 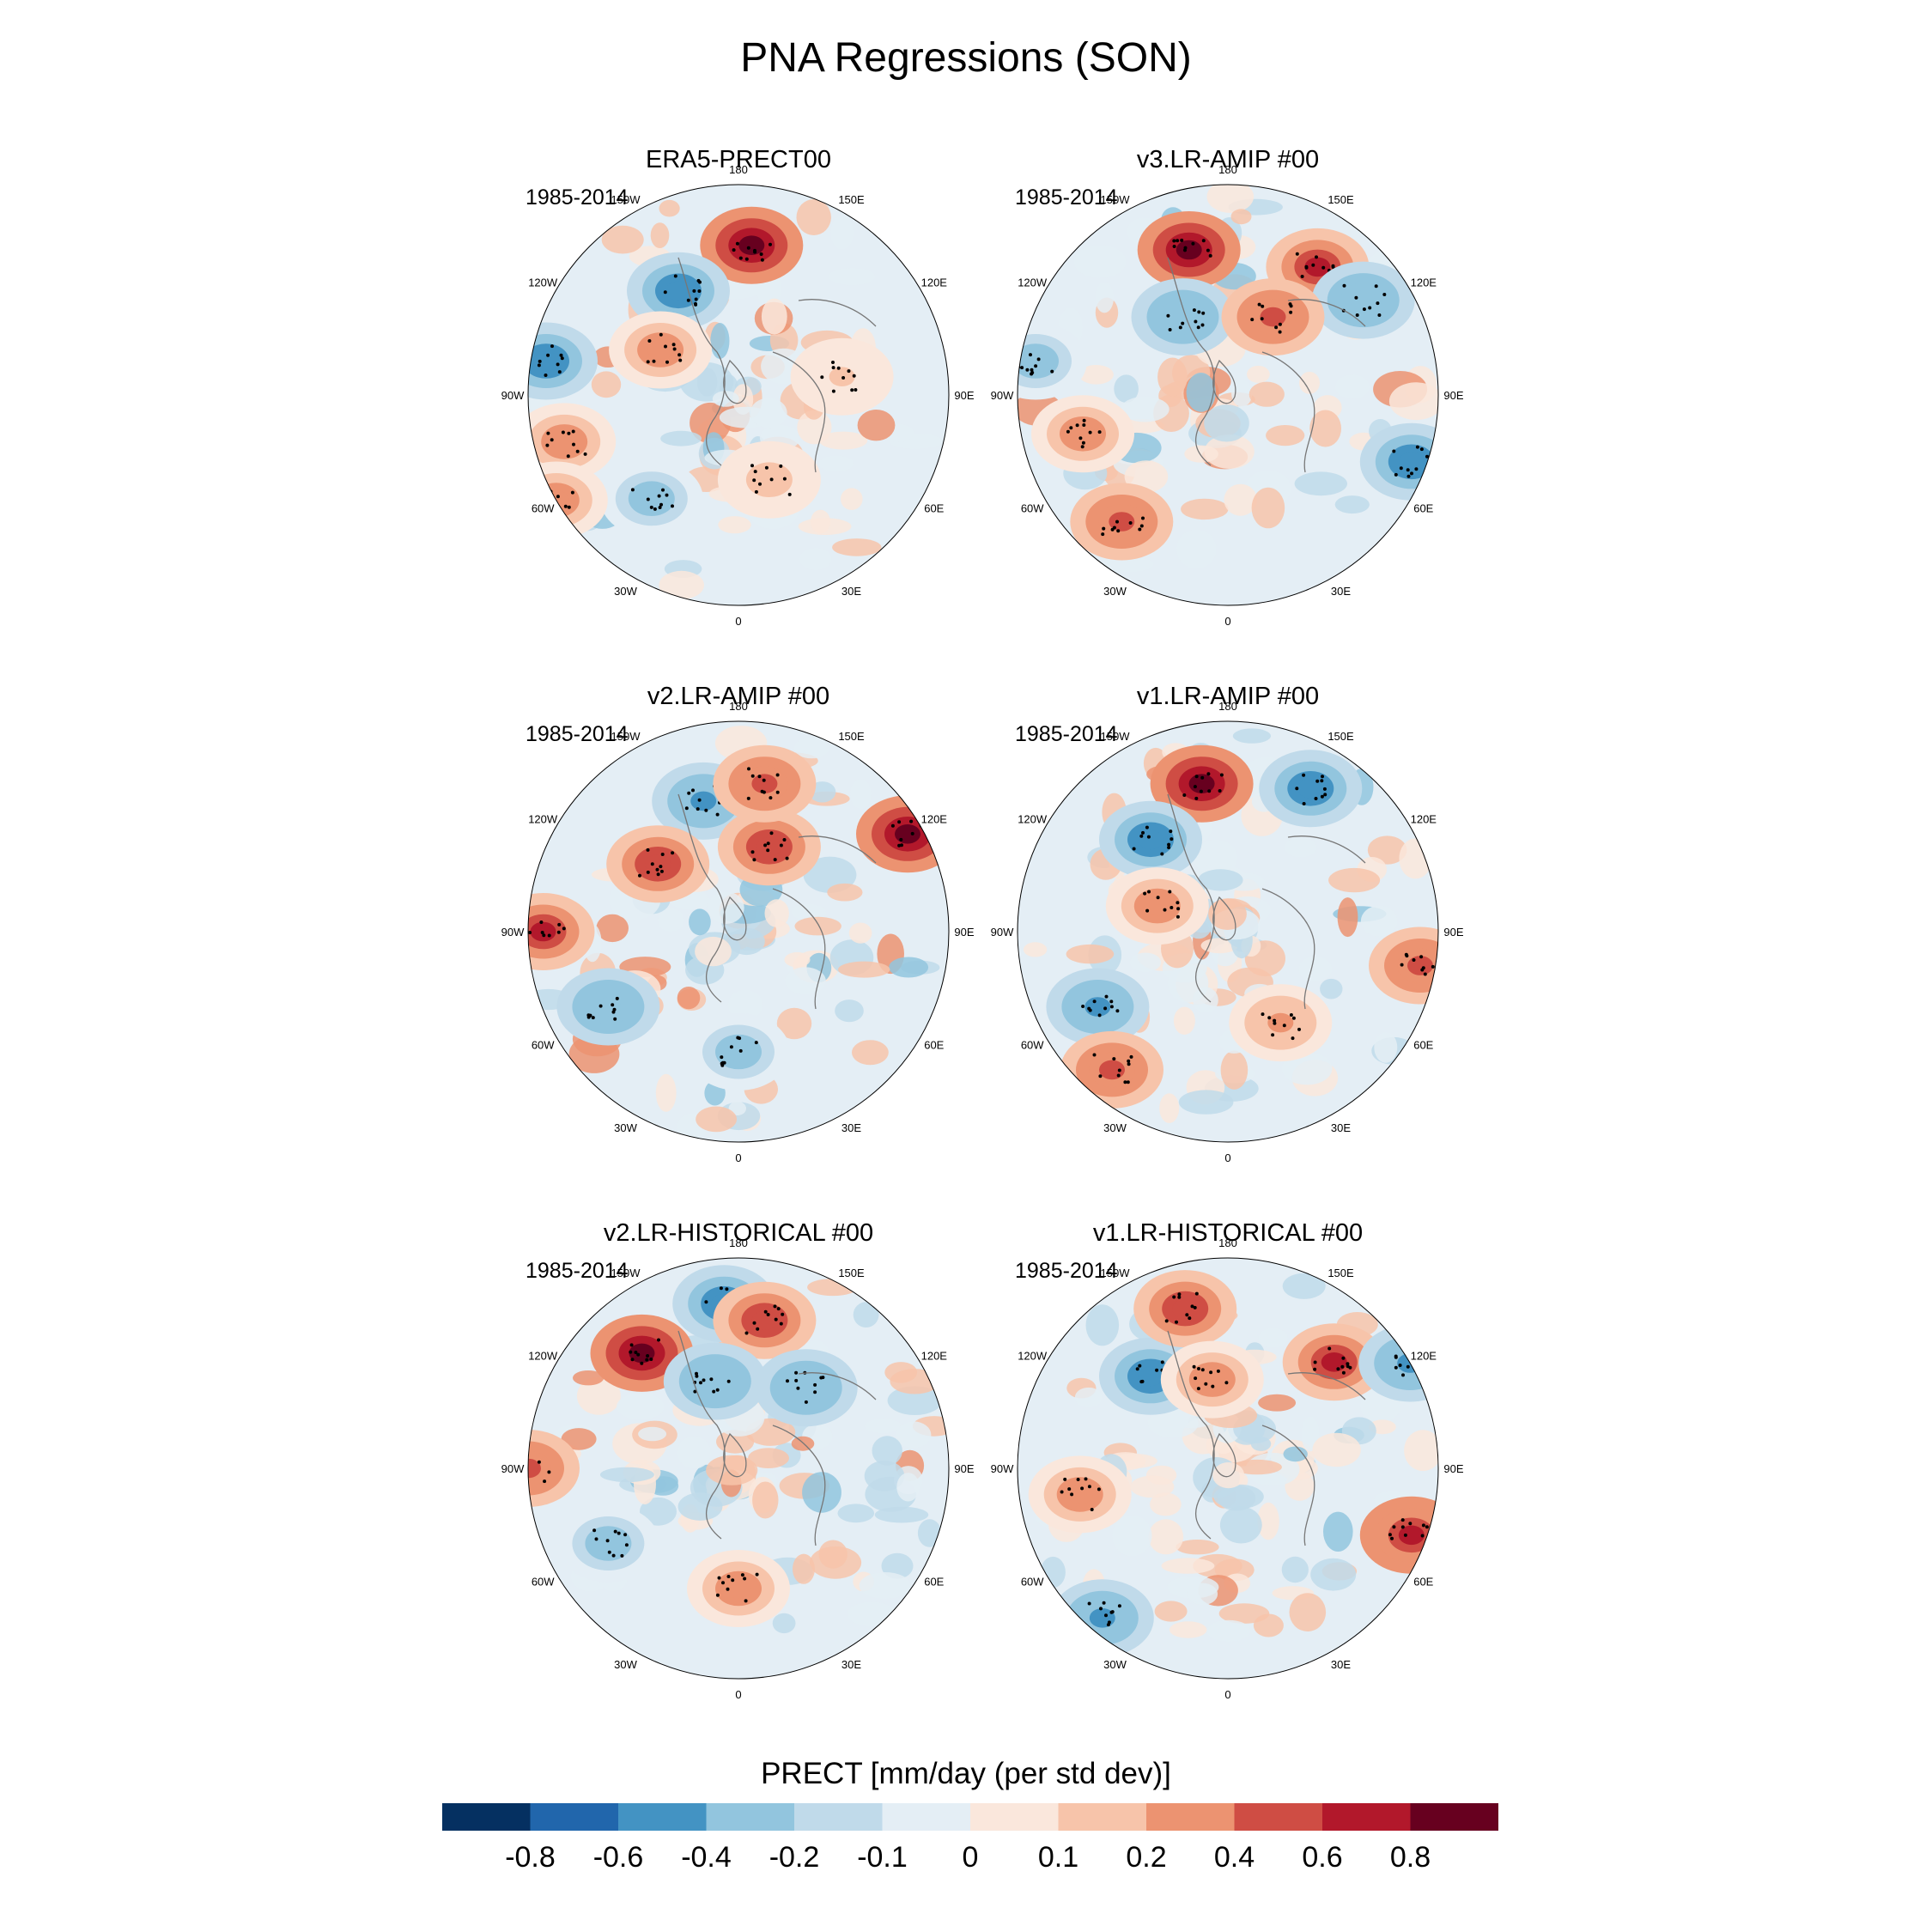 I want to click on longitude-label: 120E, so click(x=1424, y=1356).